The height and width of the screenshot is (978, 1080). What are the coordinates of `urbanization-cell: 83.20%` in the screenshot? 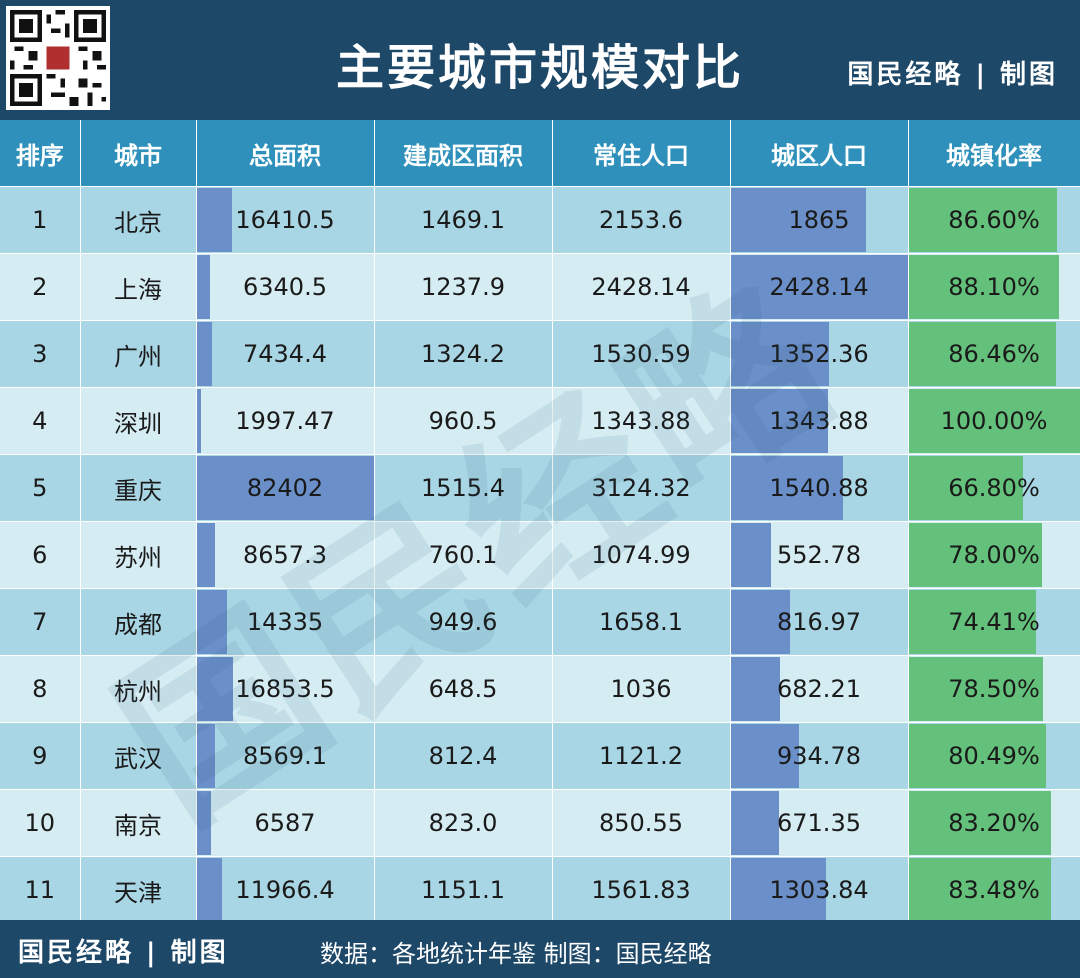 It's located at (994, 823).